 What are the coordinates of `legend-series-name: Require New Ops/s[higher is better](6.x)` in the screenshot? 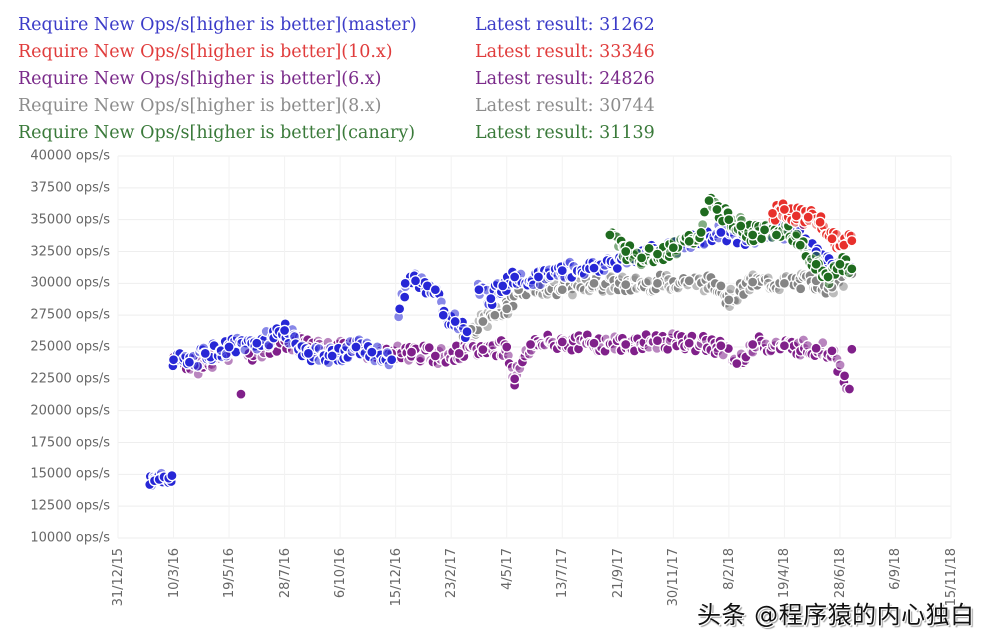 It's located at (200, 79).